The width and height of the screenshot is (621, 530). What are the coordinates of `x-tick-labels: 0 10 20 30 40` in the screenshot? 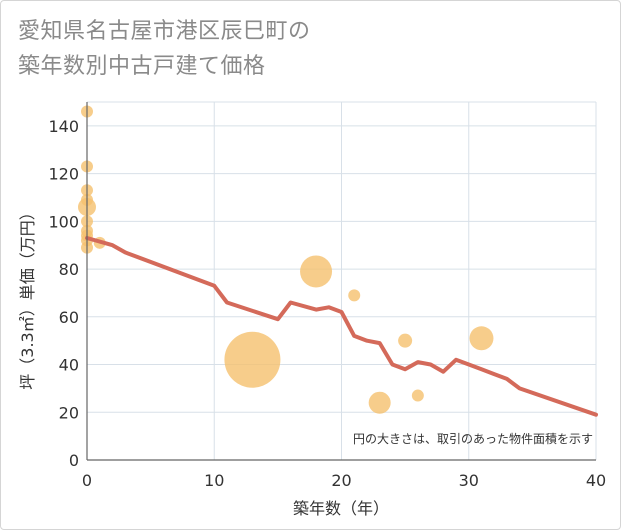 It's located at (344, 480).